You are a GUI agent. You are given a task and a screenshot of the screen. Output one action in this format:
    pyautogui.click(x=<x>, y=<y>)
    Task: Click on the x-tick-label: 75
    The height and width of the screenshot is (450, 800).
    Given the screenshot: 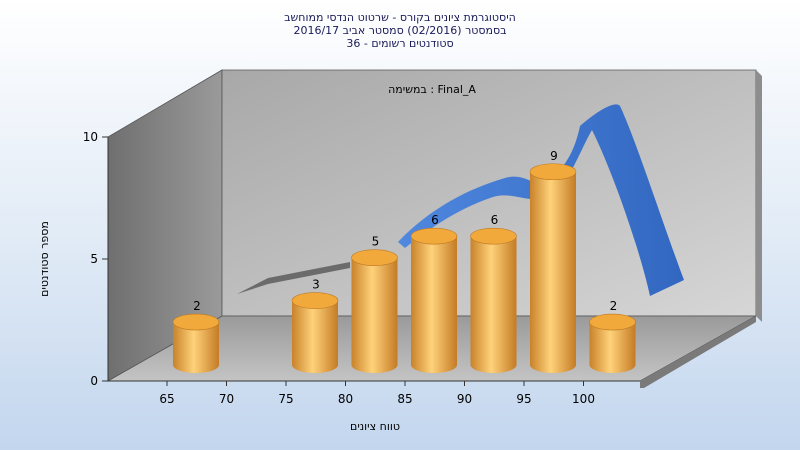 What is the action you would take?
    pyautogui.click(x=285, y=399)
    